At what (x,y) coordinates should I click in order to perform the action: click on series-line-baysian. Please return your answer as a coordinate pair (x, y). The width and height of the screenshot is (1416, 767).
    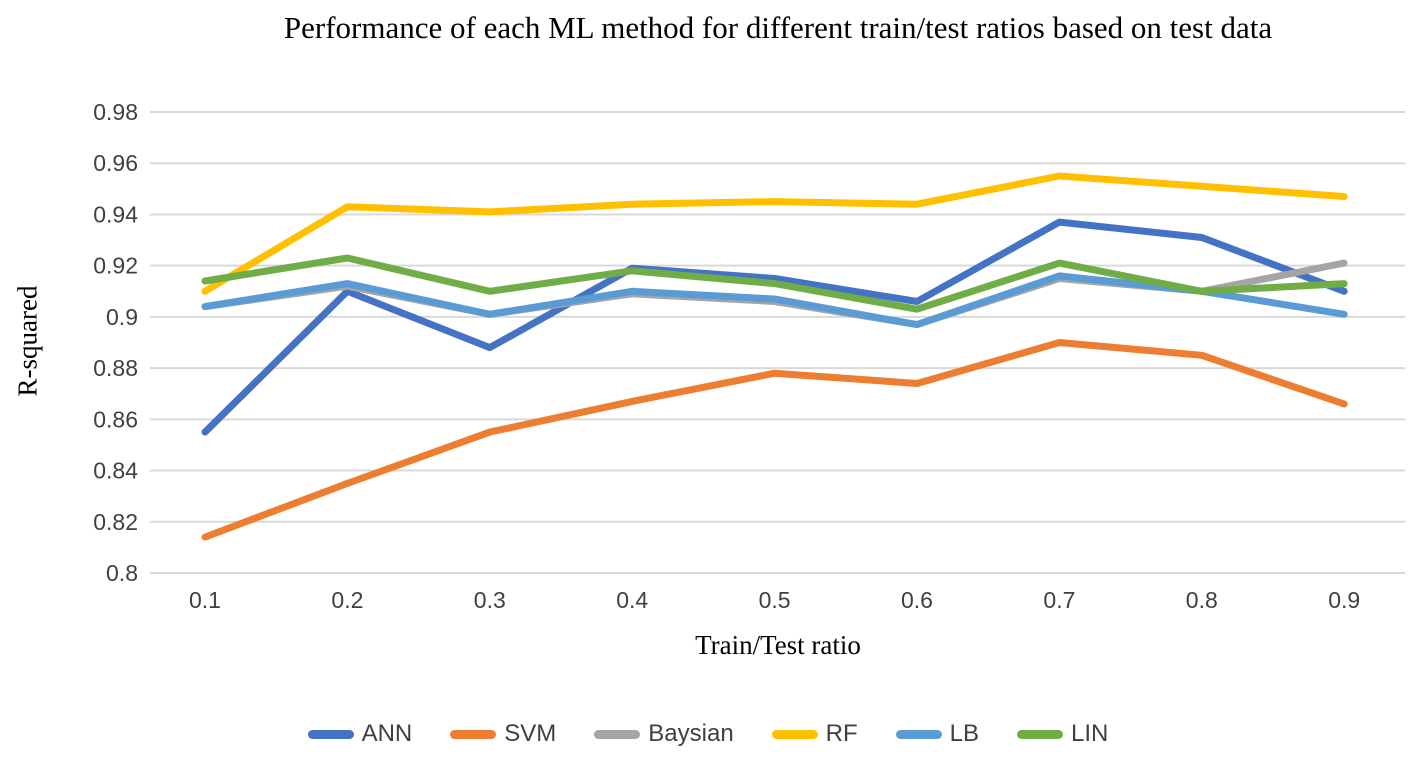
    Looking at the image, I should click on (774, 294).